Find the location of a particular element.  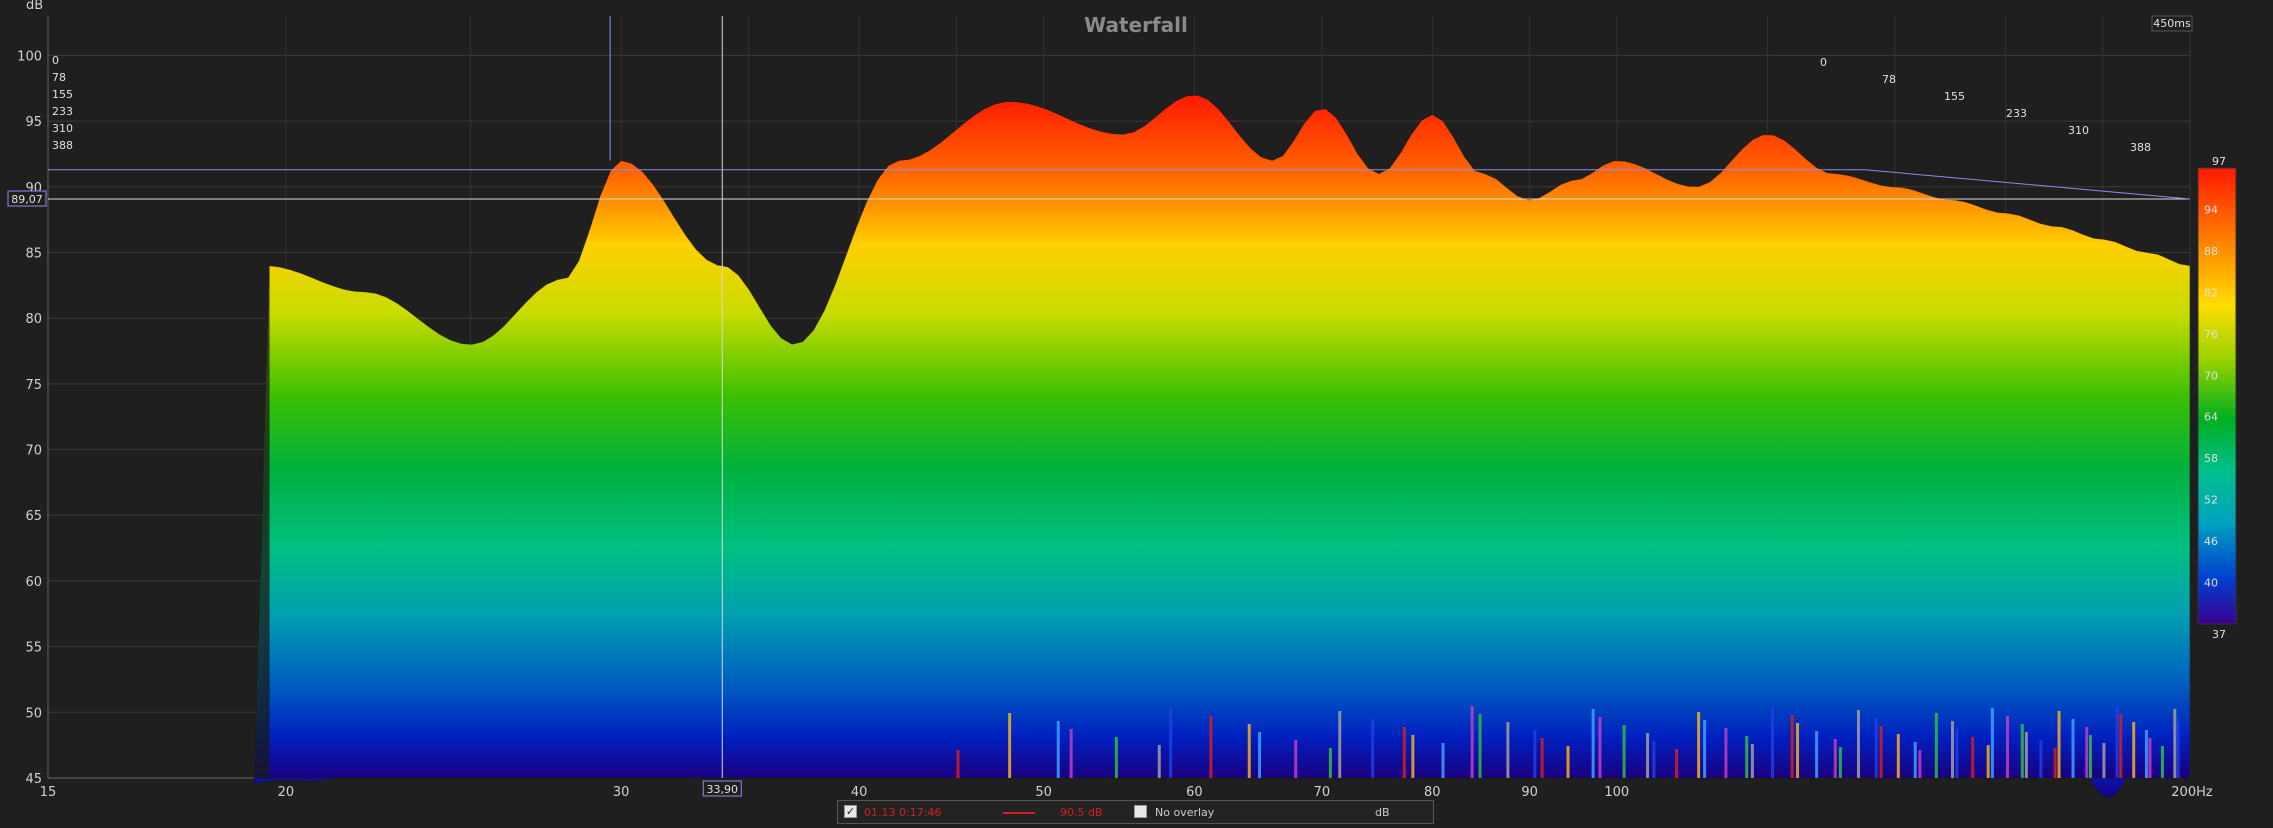

overlay-unit: dB is located at coordinates (1382, 812).